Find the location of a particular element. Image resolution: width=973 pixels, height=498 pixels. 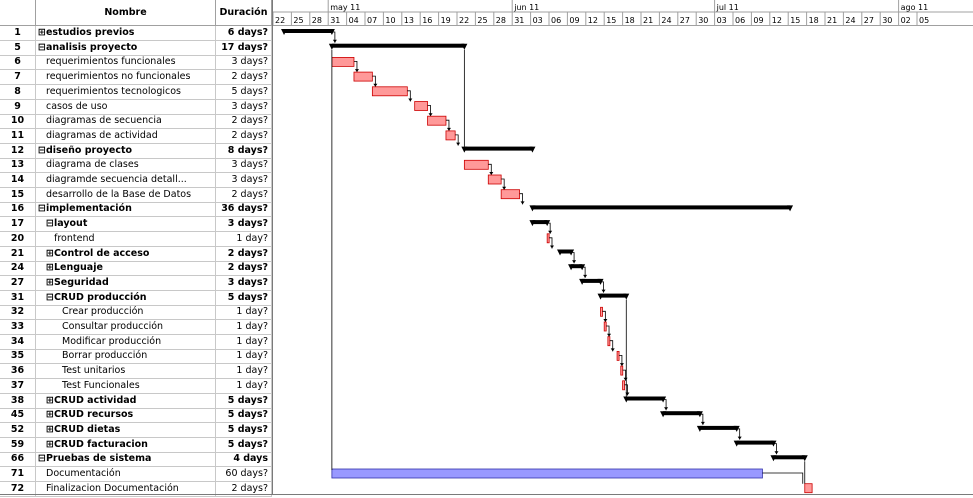

task-row: 13 diagrama de clases 3 days? is located at coordinates (136, 166).